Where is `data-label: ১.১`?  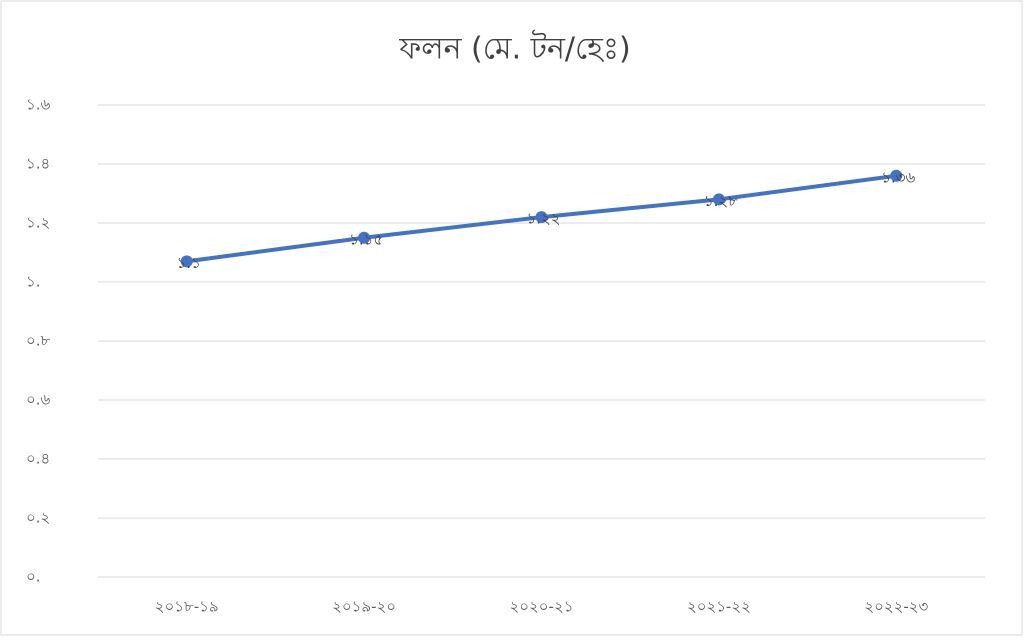
data-label: ১.১ is located at coordinates (189, 263).